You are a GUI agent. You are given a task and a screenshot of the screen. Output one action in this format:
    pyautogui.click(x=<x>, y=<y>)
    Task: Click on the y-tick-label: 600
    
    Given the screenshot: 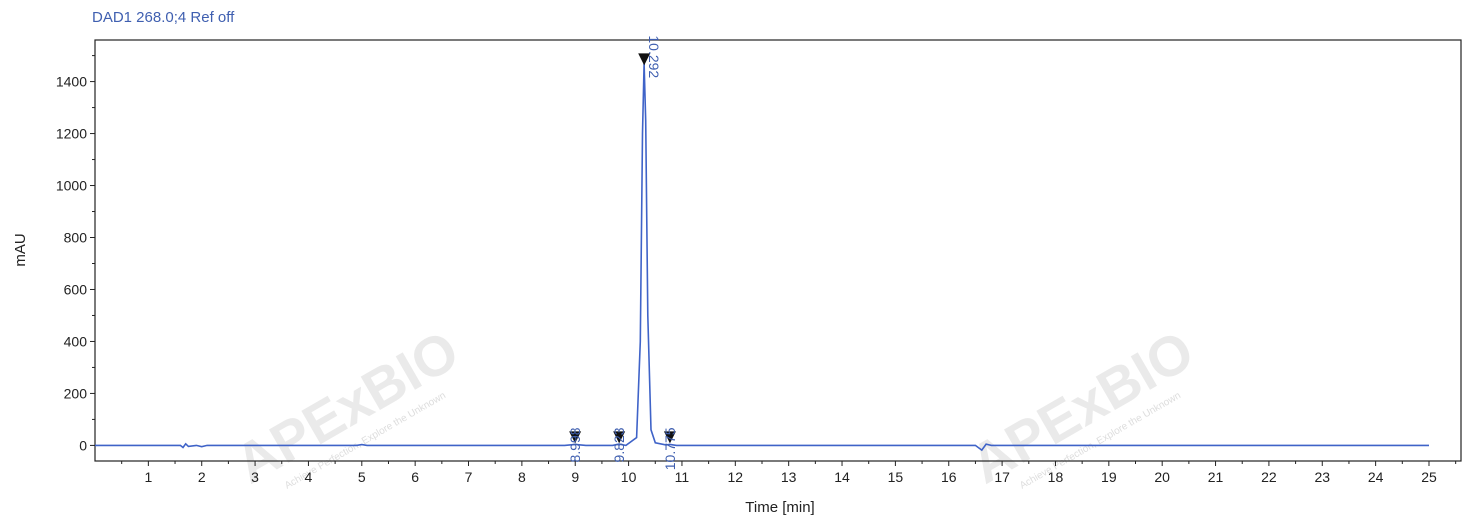 What is the action you would take?
    pyautogui.click(x=76, y=289)
    